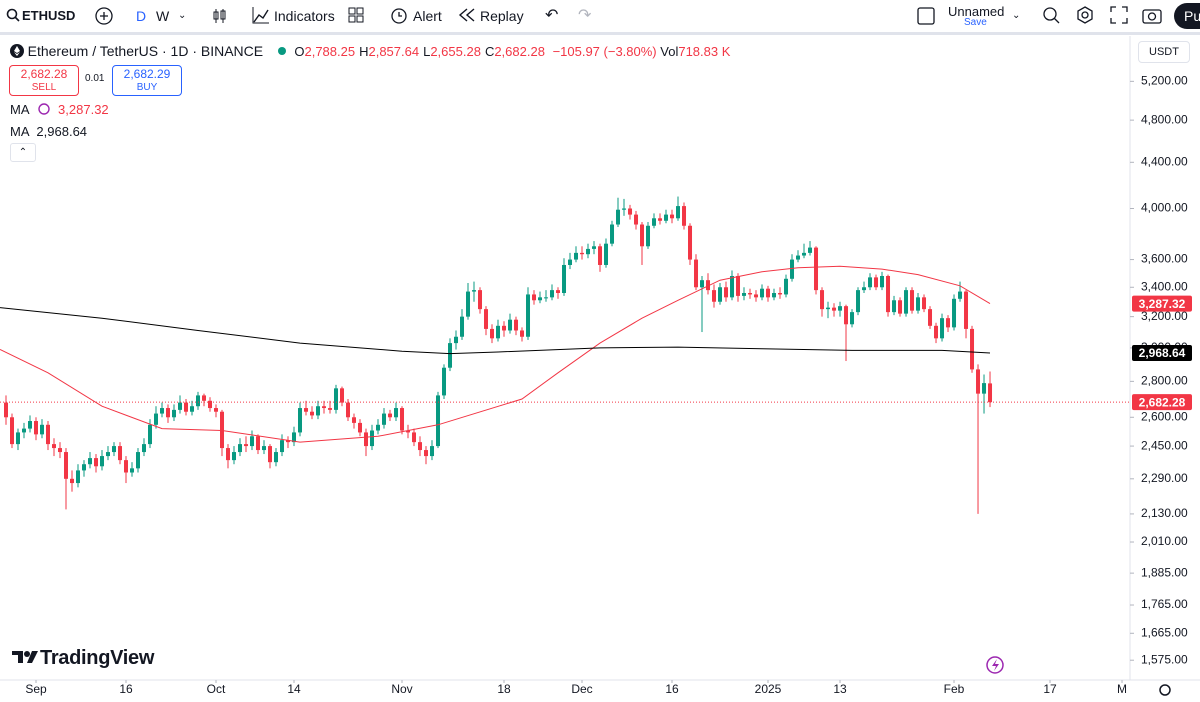  Describe the element at coordinates (768, 689) in the screenshot. I see `x-tick-label: 2025` at that location.